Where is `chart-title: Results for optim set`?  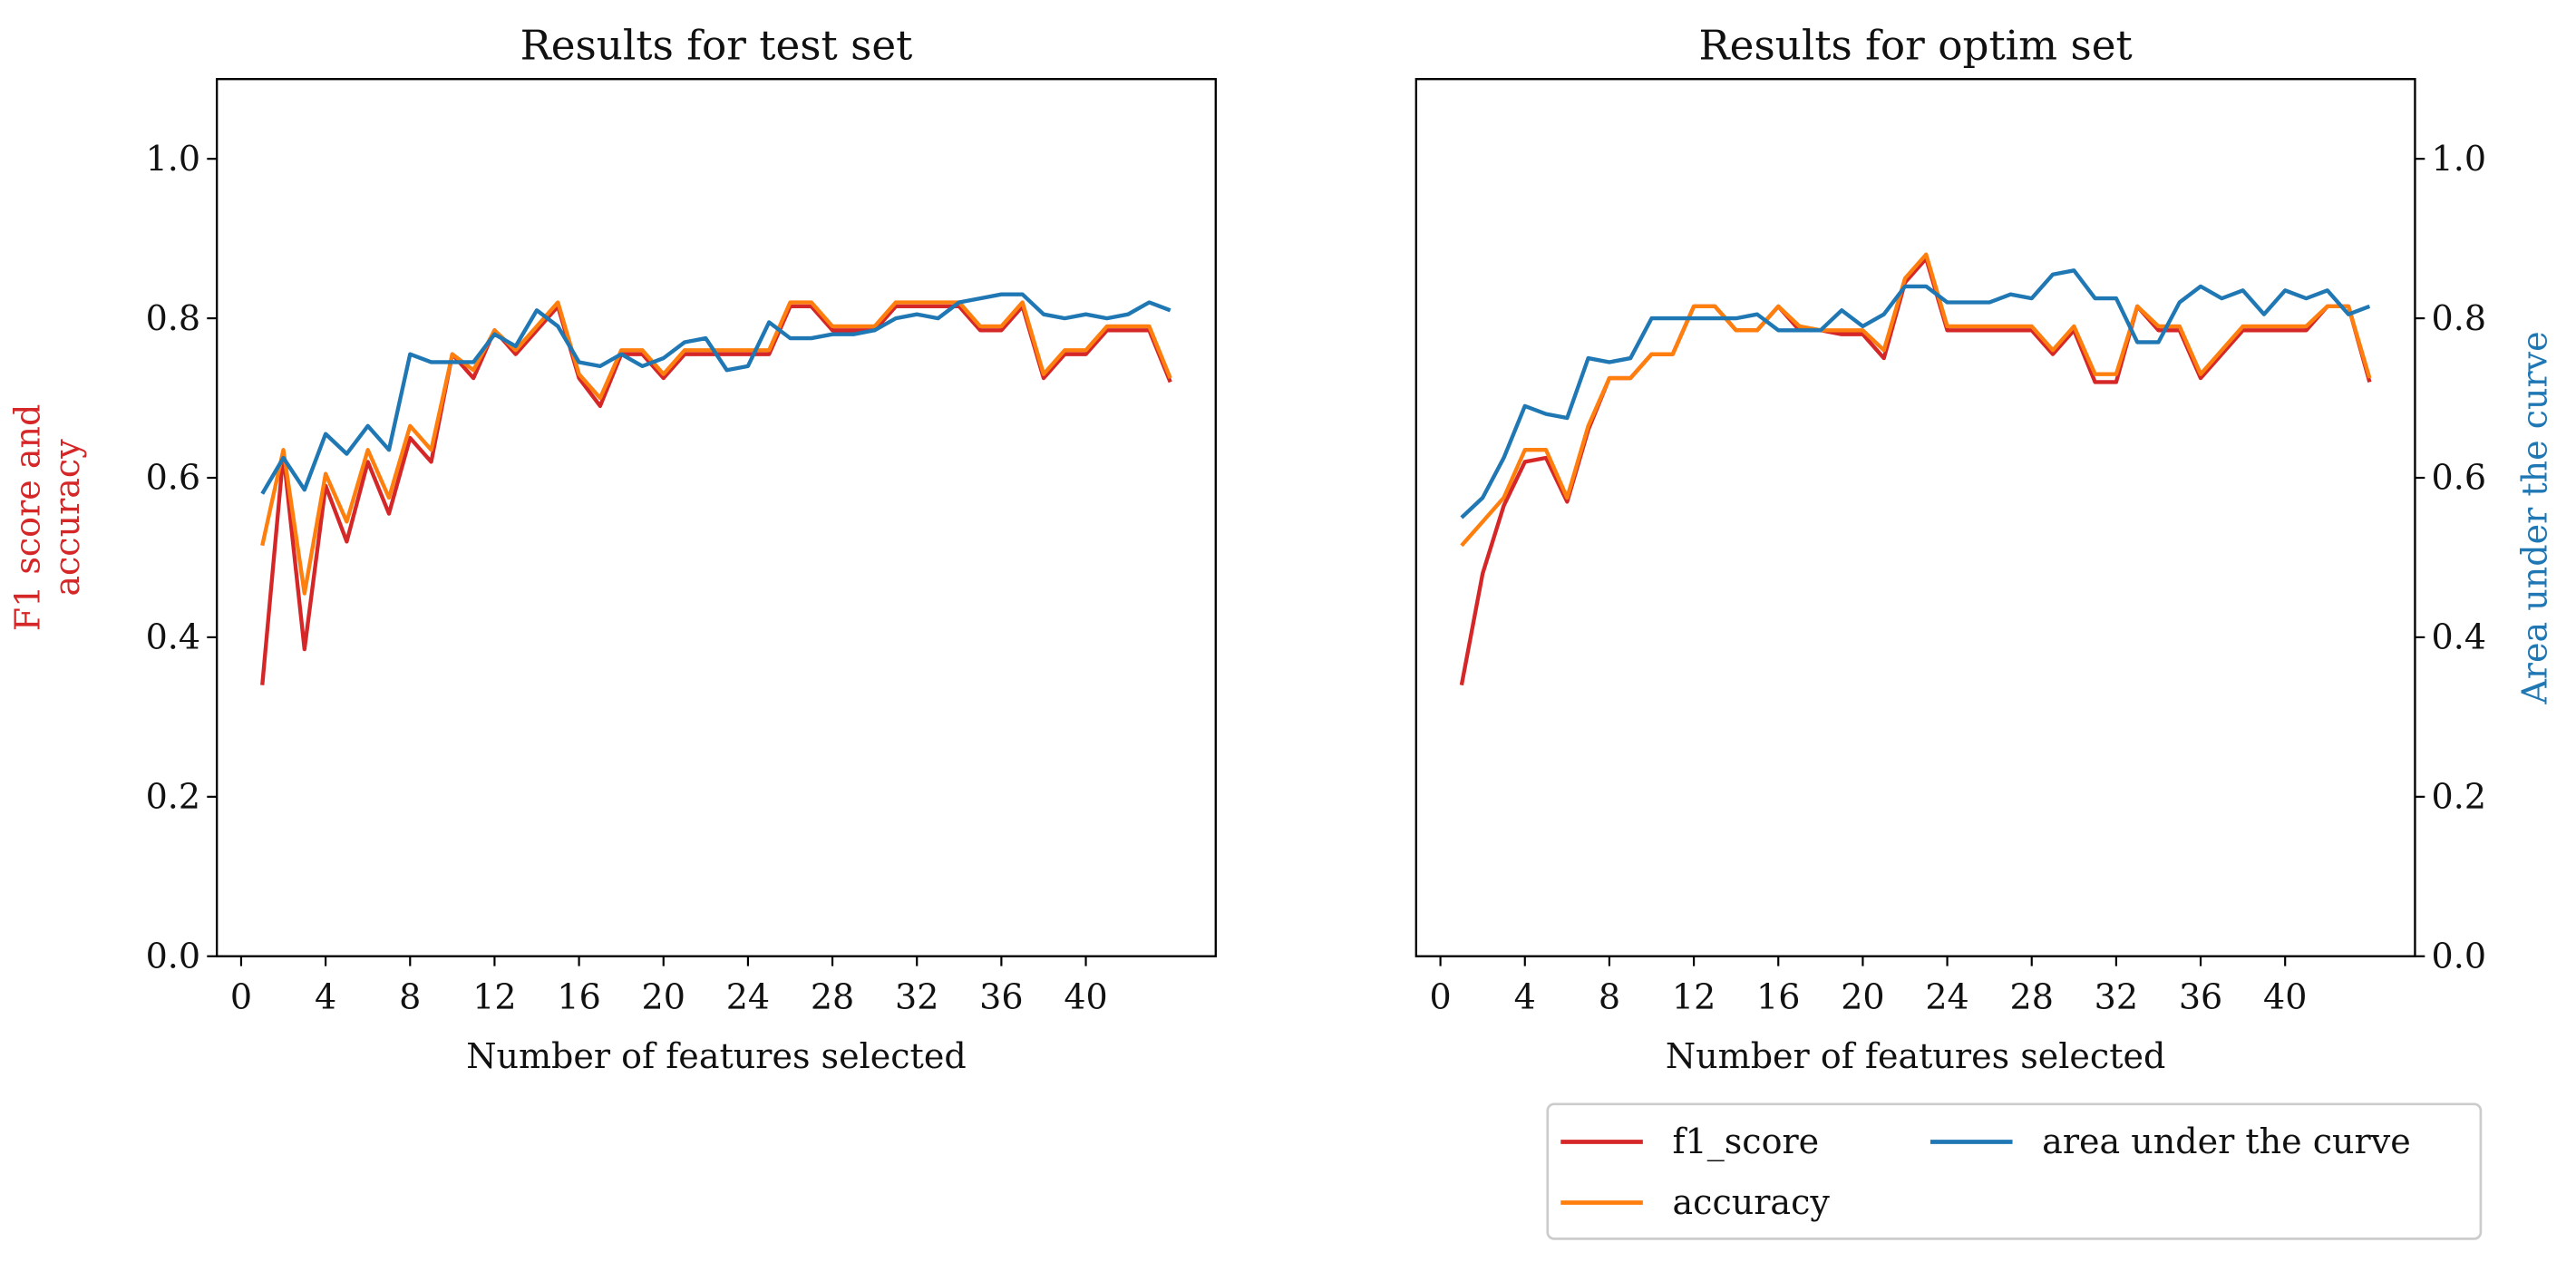 chart-title: Results for optim set is located at coordinates (1916, 45).